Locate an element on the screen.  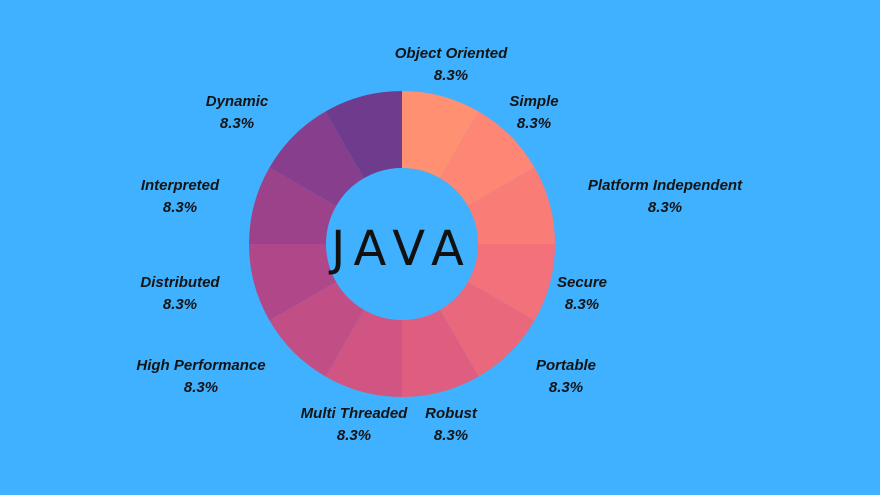
slice-name-label: Interpreted is located at coordinates (180, 185).